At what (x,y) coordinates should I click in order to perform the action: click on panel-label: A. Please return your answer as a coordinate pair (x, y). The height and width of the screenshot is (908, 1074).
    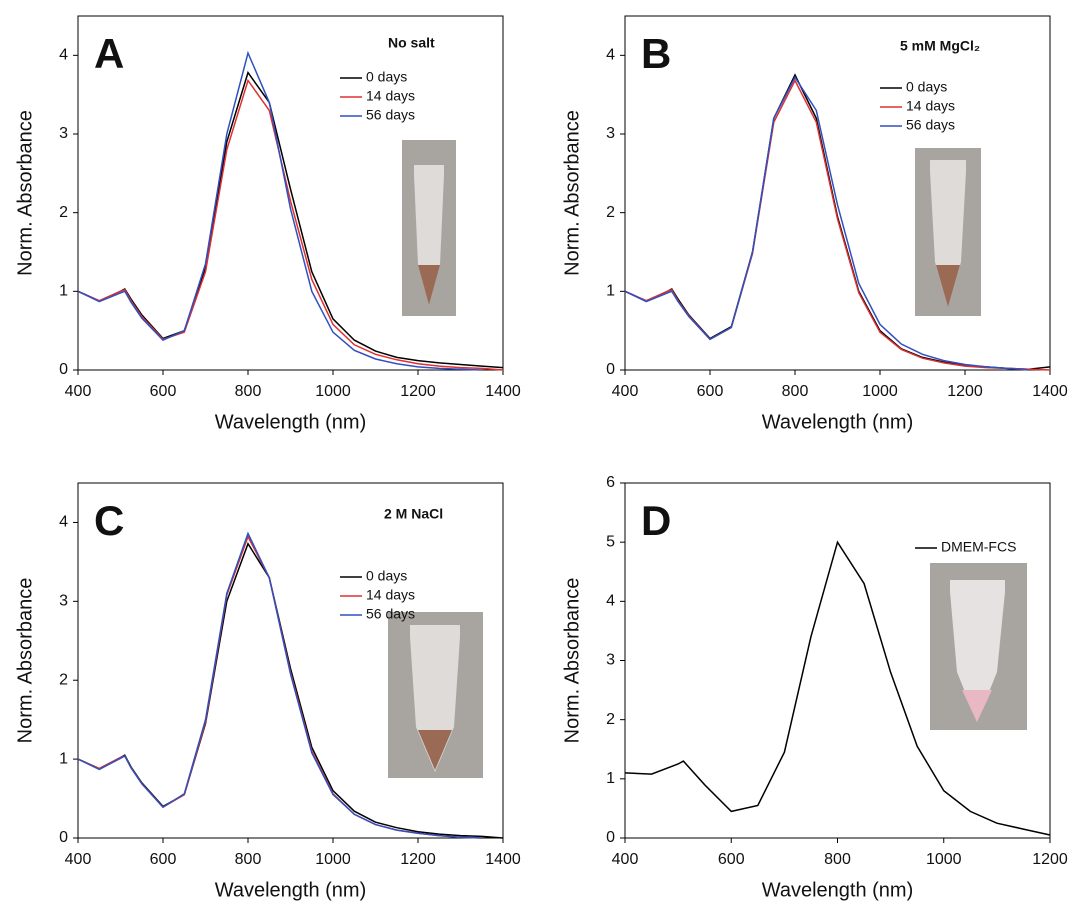
    Looking at the image, I should click on (109, 53).